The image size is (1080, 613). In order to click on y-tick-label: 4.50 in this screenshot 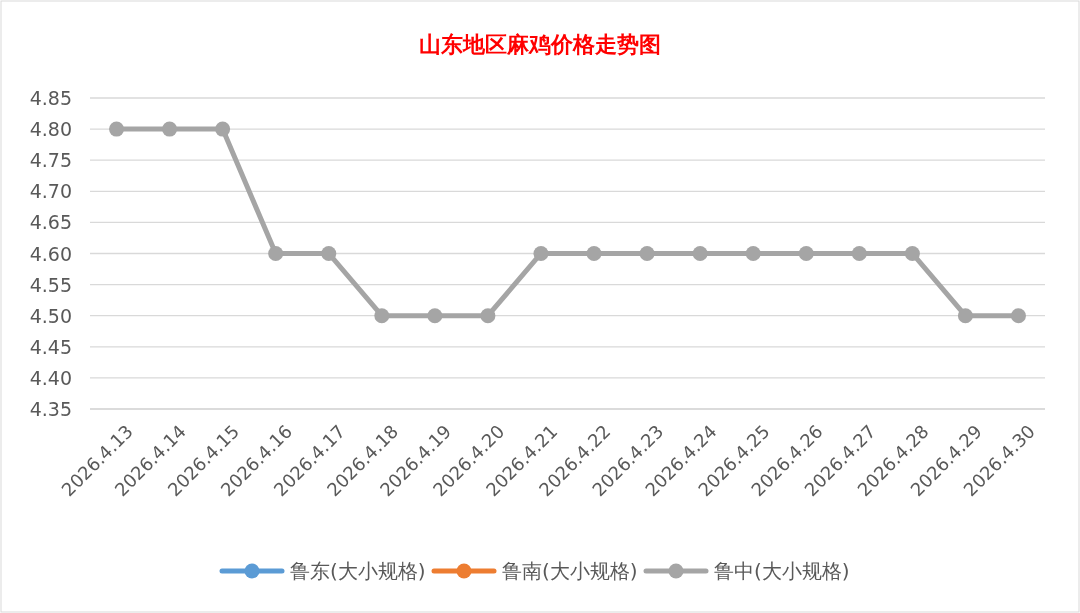, I will do `click(50, 315)`.